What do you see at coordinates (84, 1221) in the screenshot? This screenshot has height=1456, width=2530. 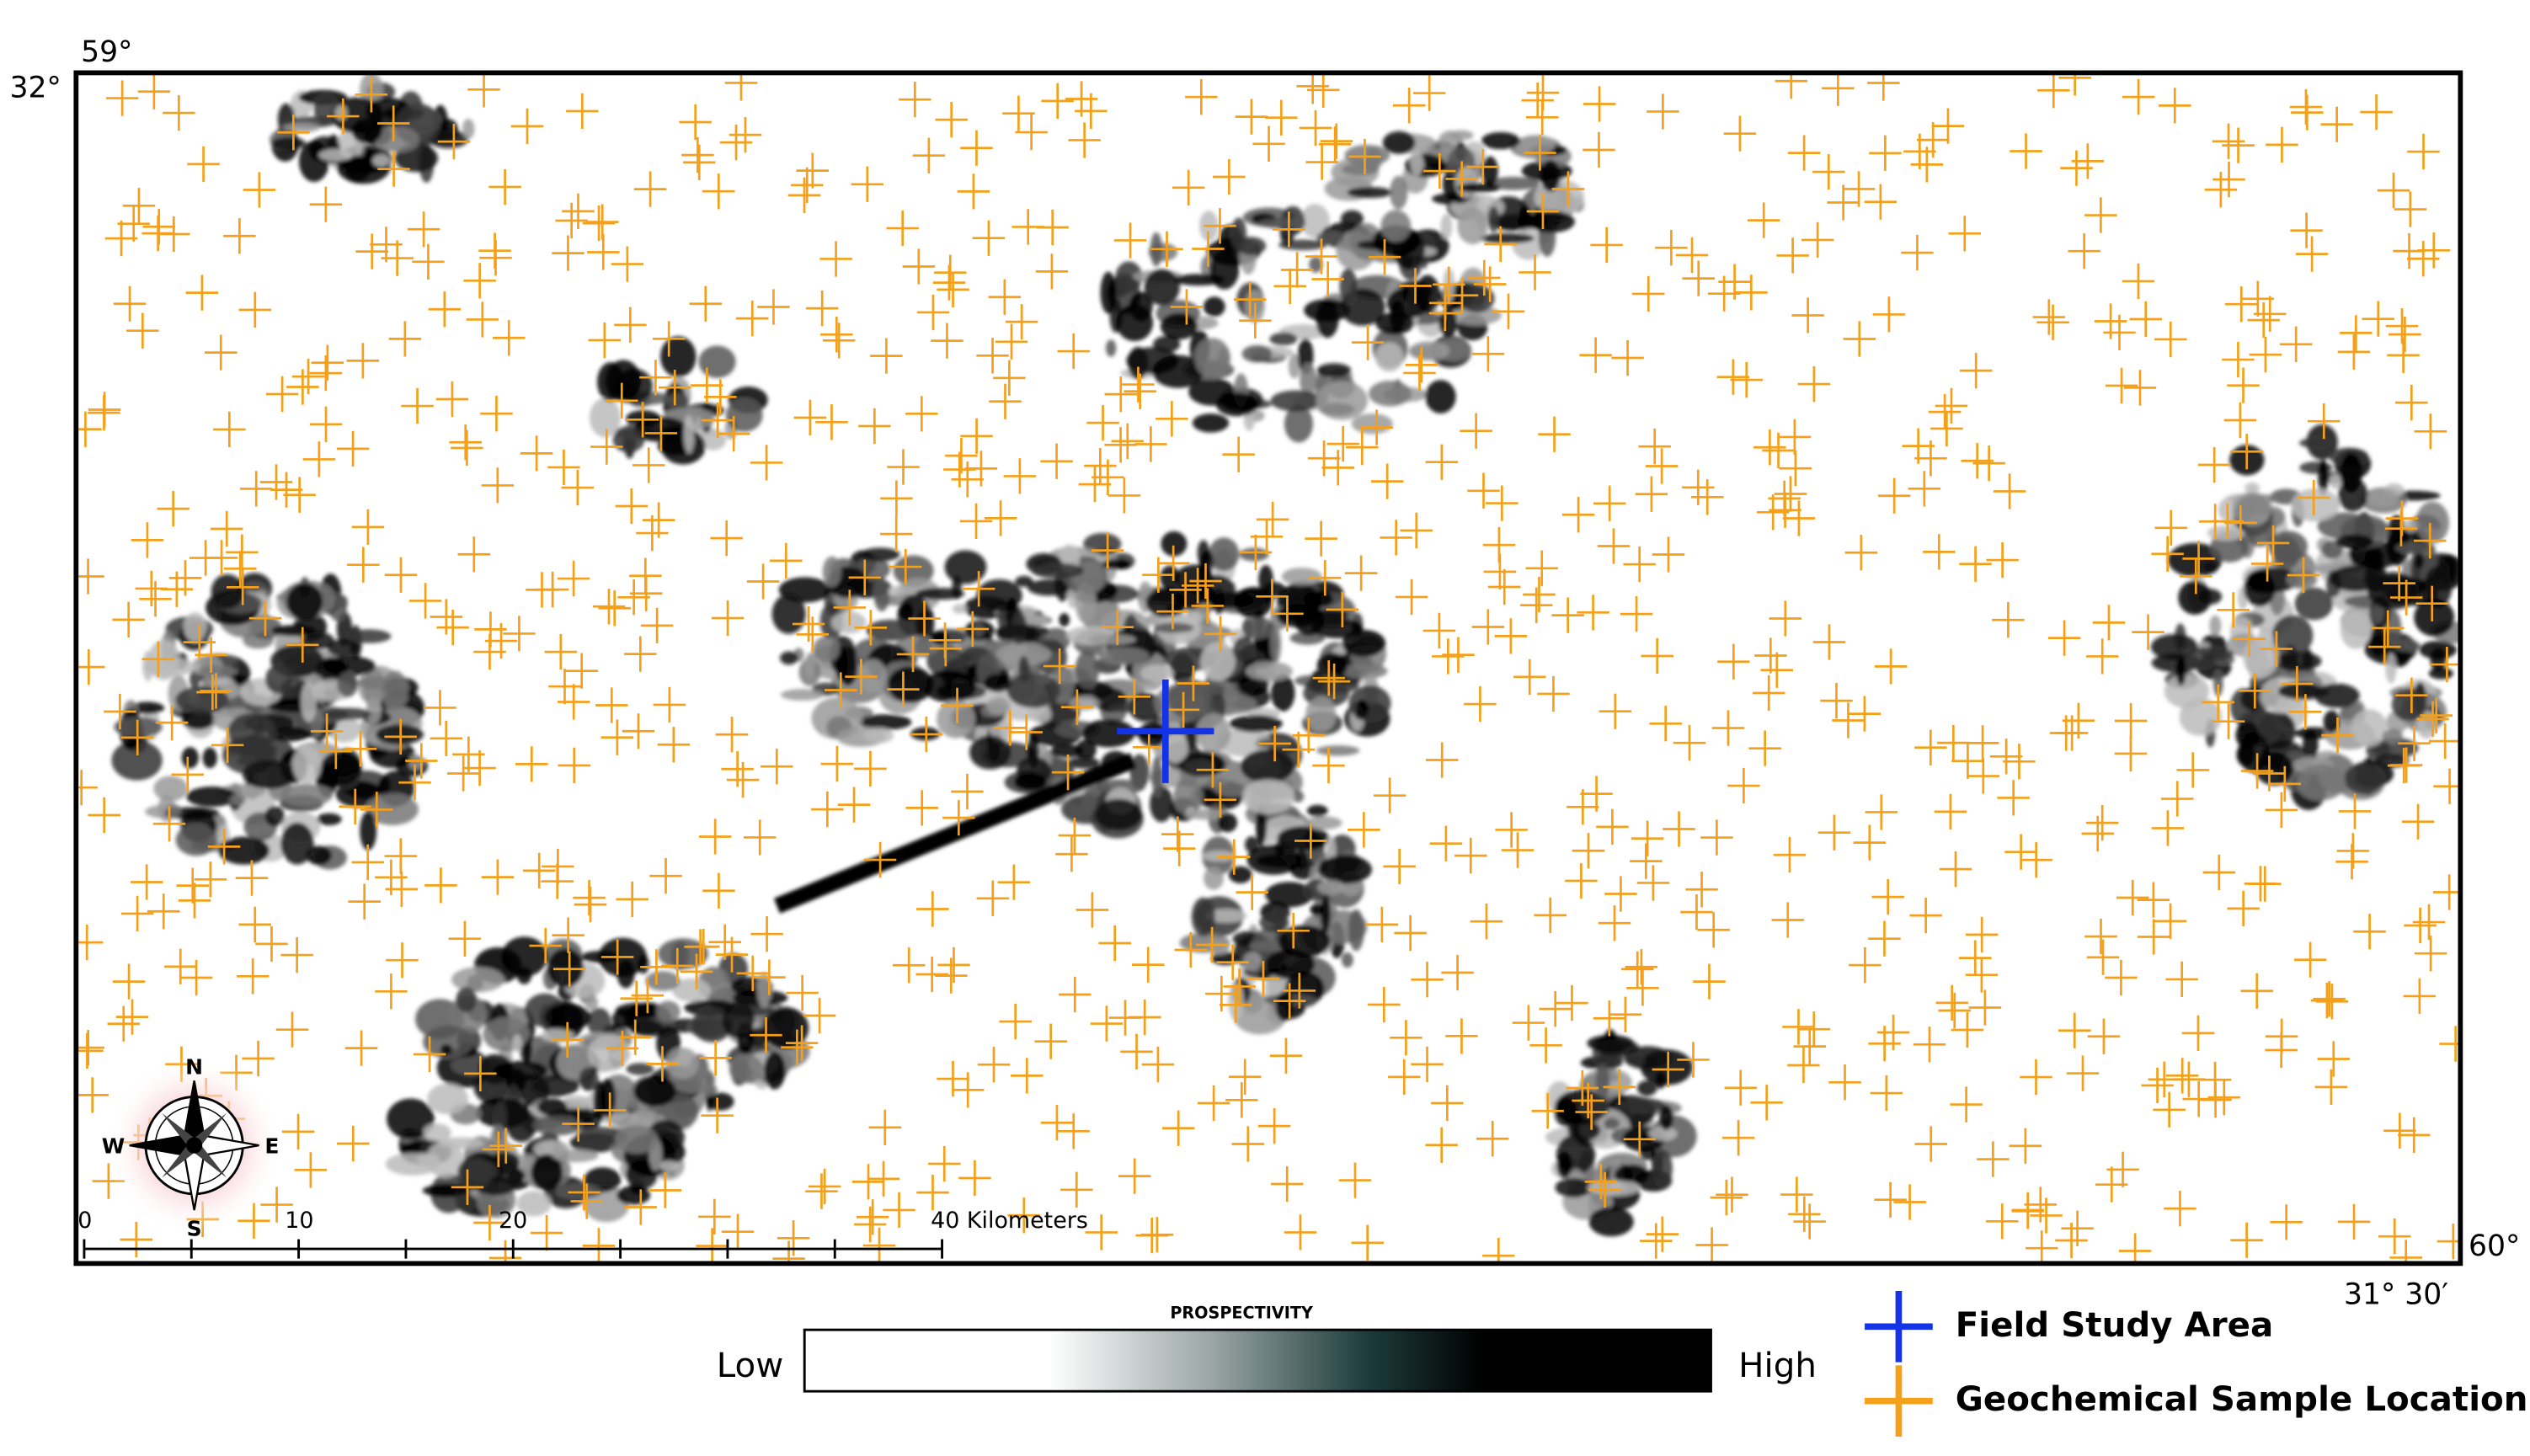 I see `scale-label: 0` at bounding box center [84, 1221].